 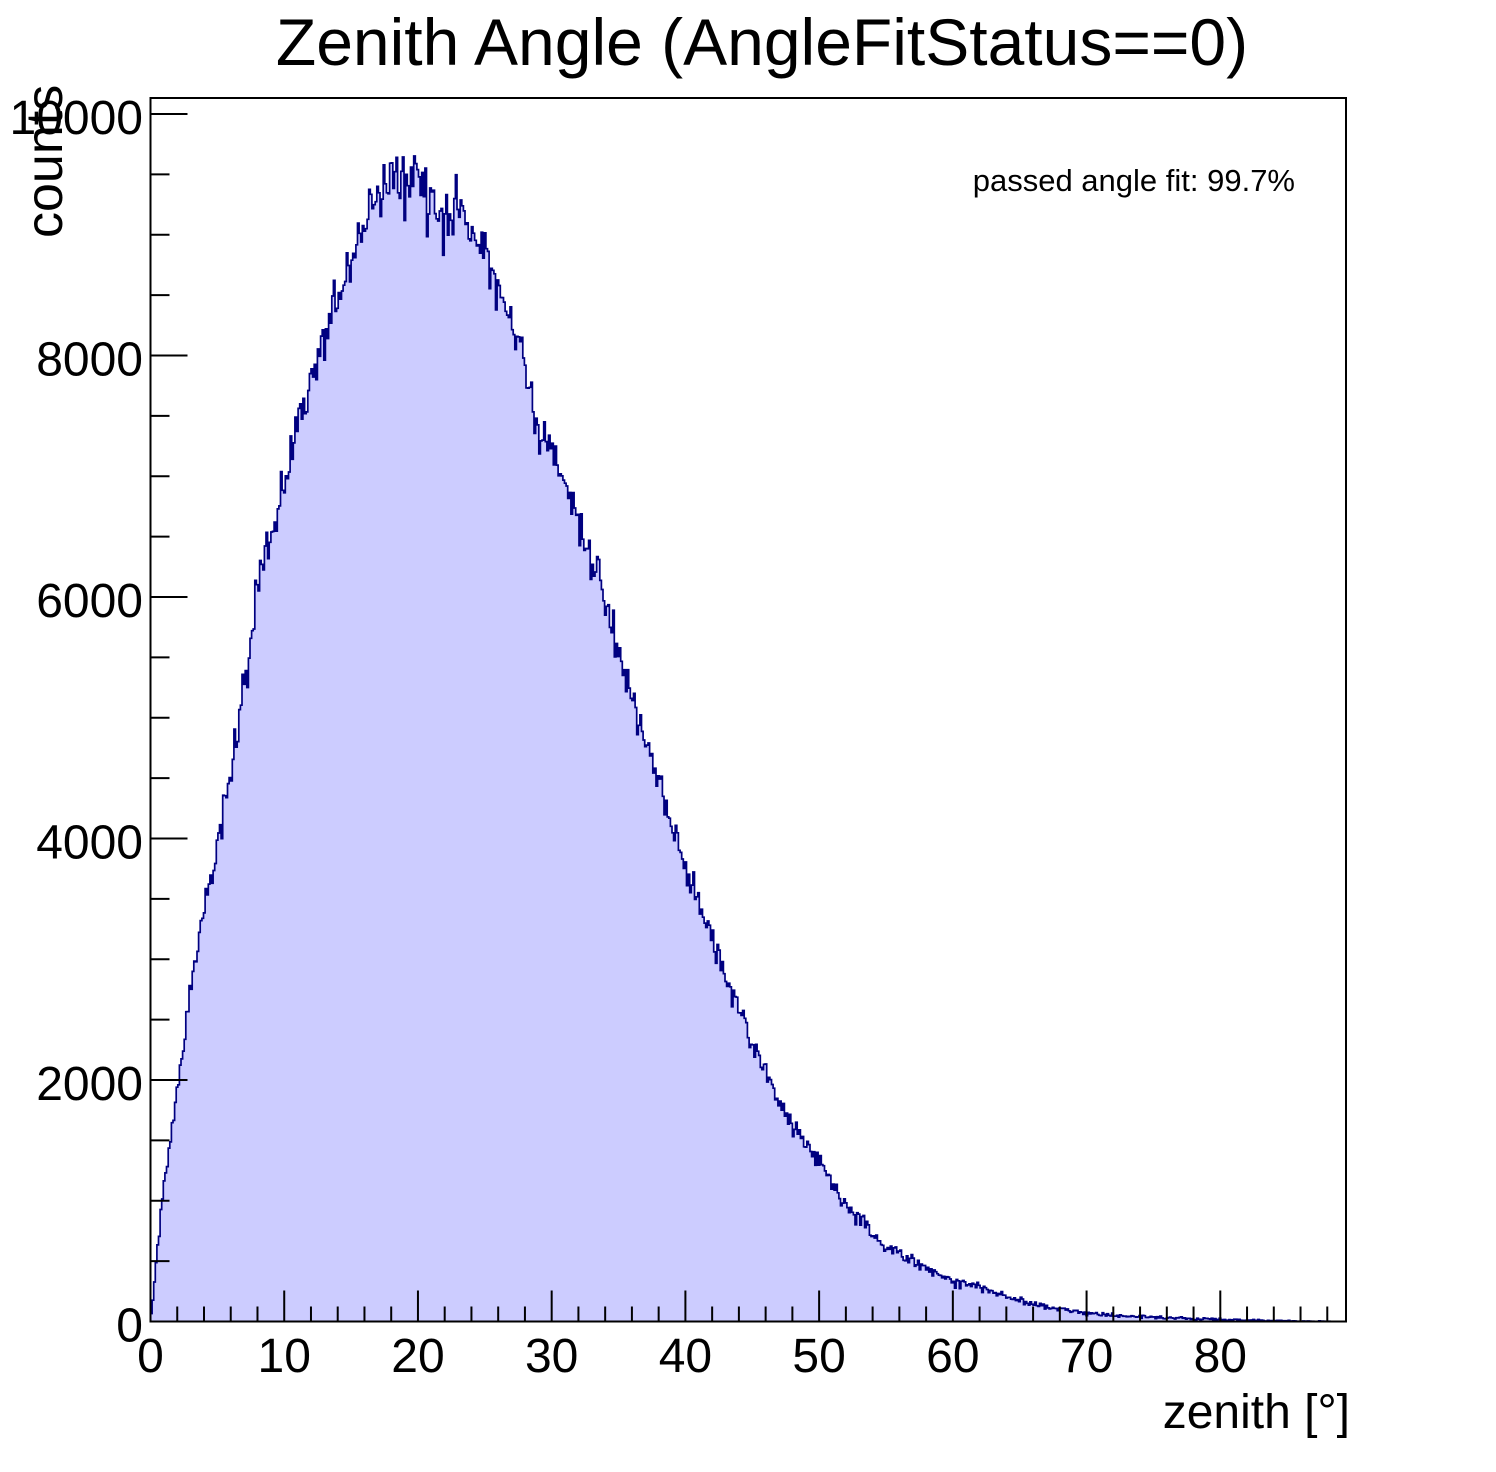 What do you see at coordinates (952, 1356) in the screenshot?
I see `x-tick-label: 60` at bounding box center [952, 1356].